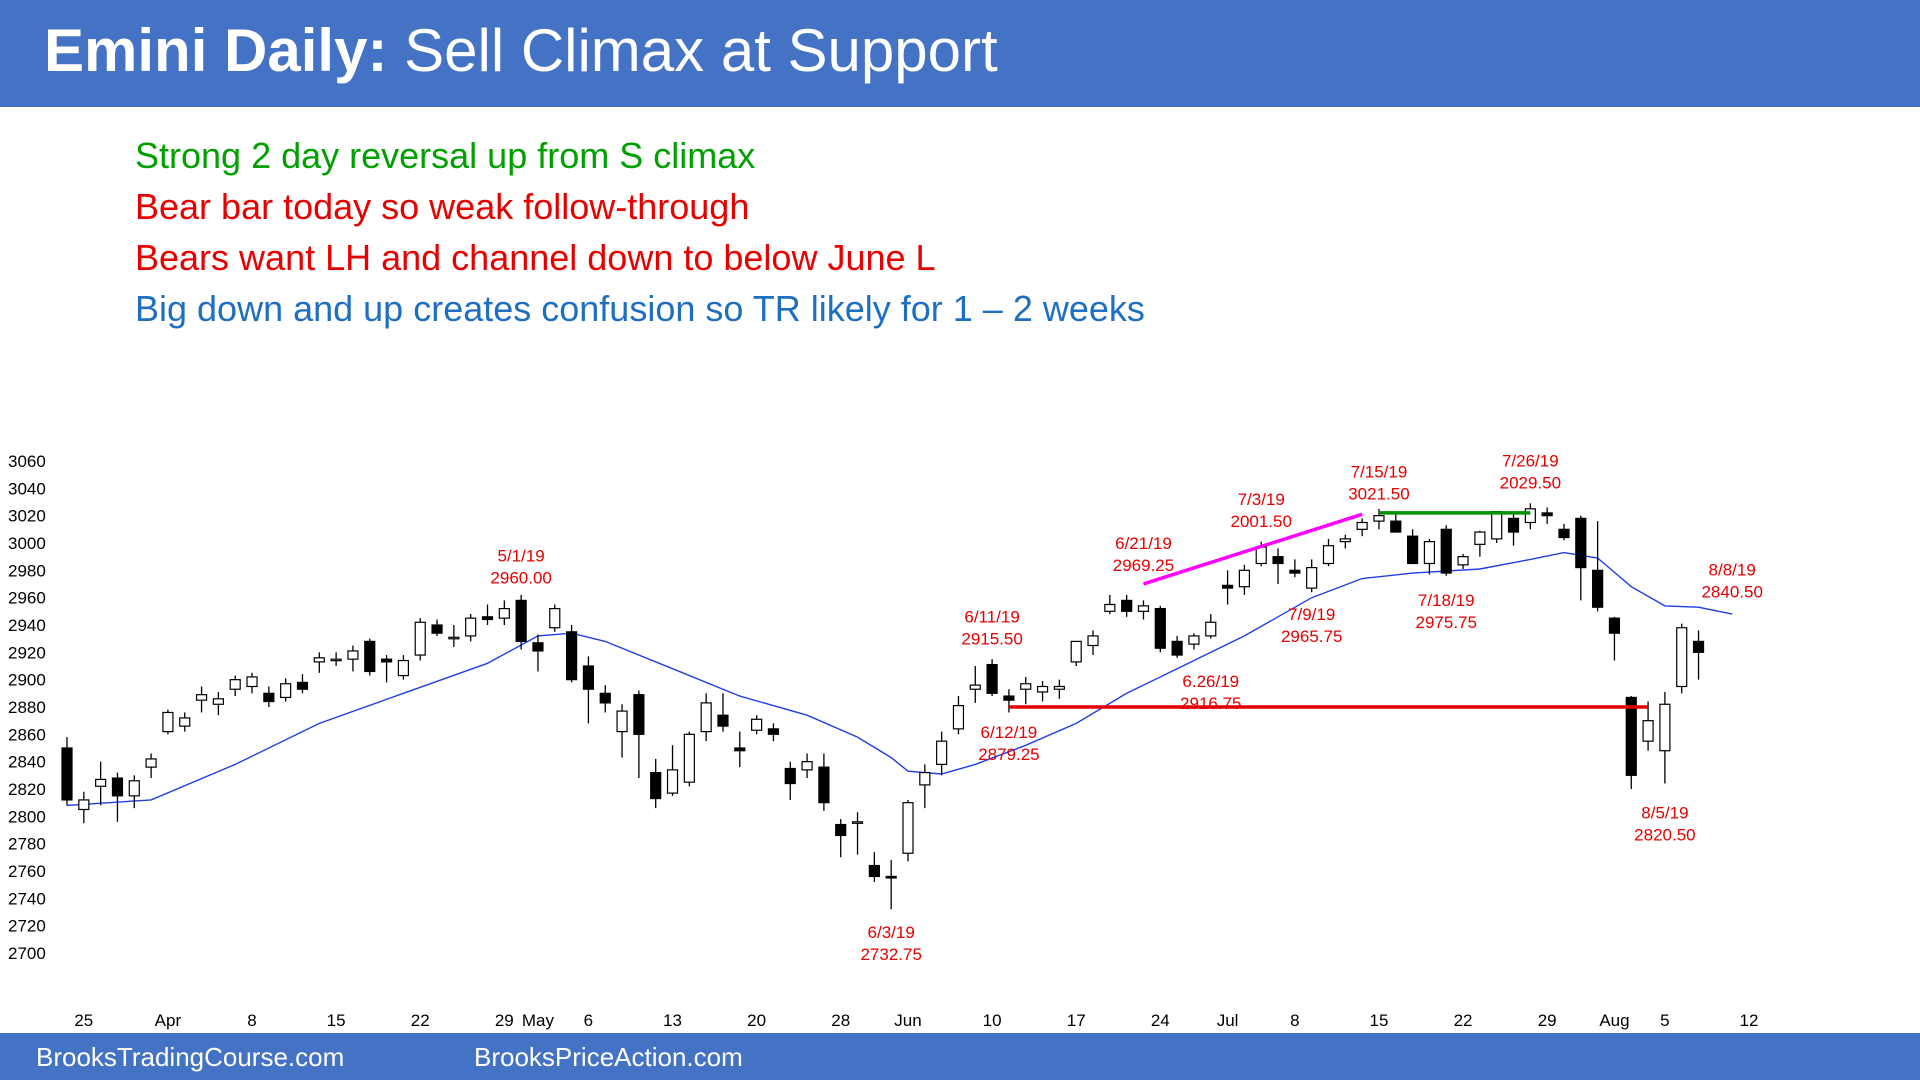  What do you see at coordinates (27, 898) in the screenshot?
I see `y-tick-label: 2740` at bounding box center [27, 898].